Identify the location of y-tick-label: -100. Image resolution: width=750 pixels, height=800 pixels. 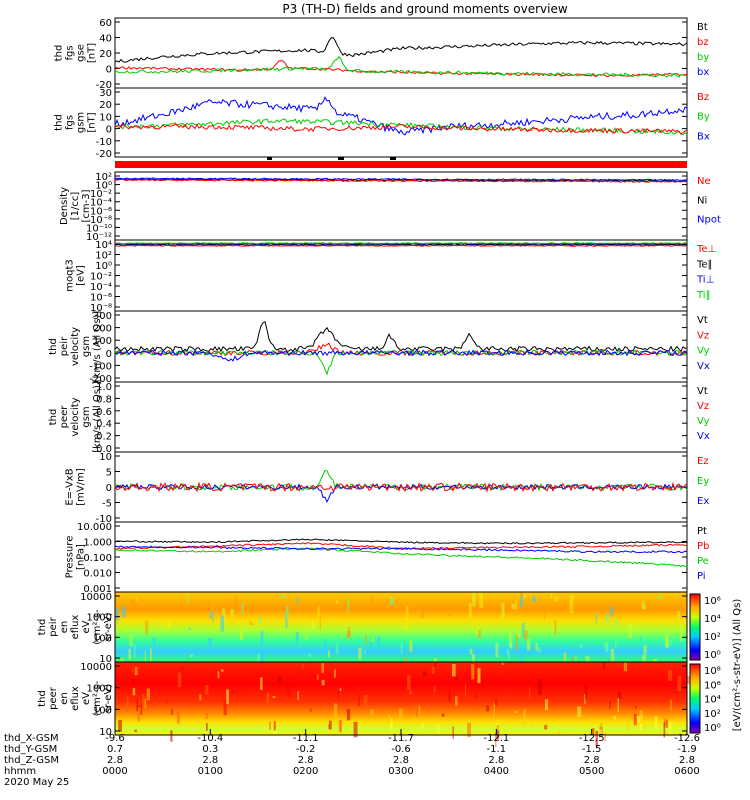
(100, 366).